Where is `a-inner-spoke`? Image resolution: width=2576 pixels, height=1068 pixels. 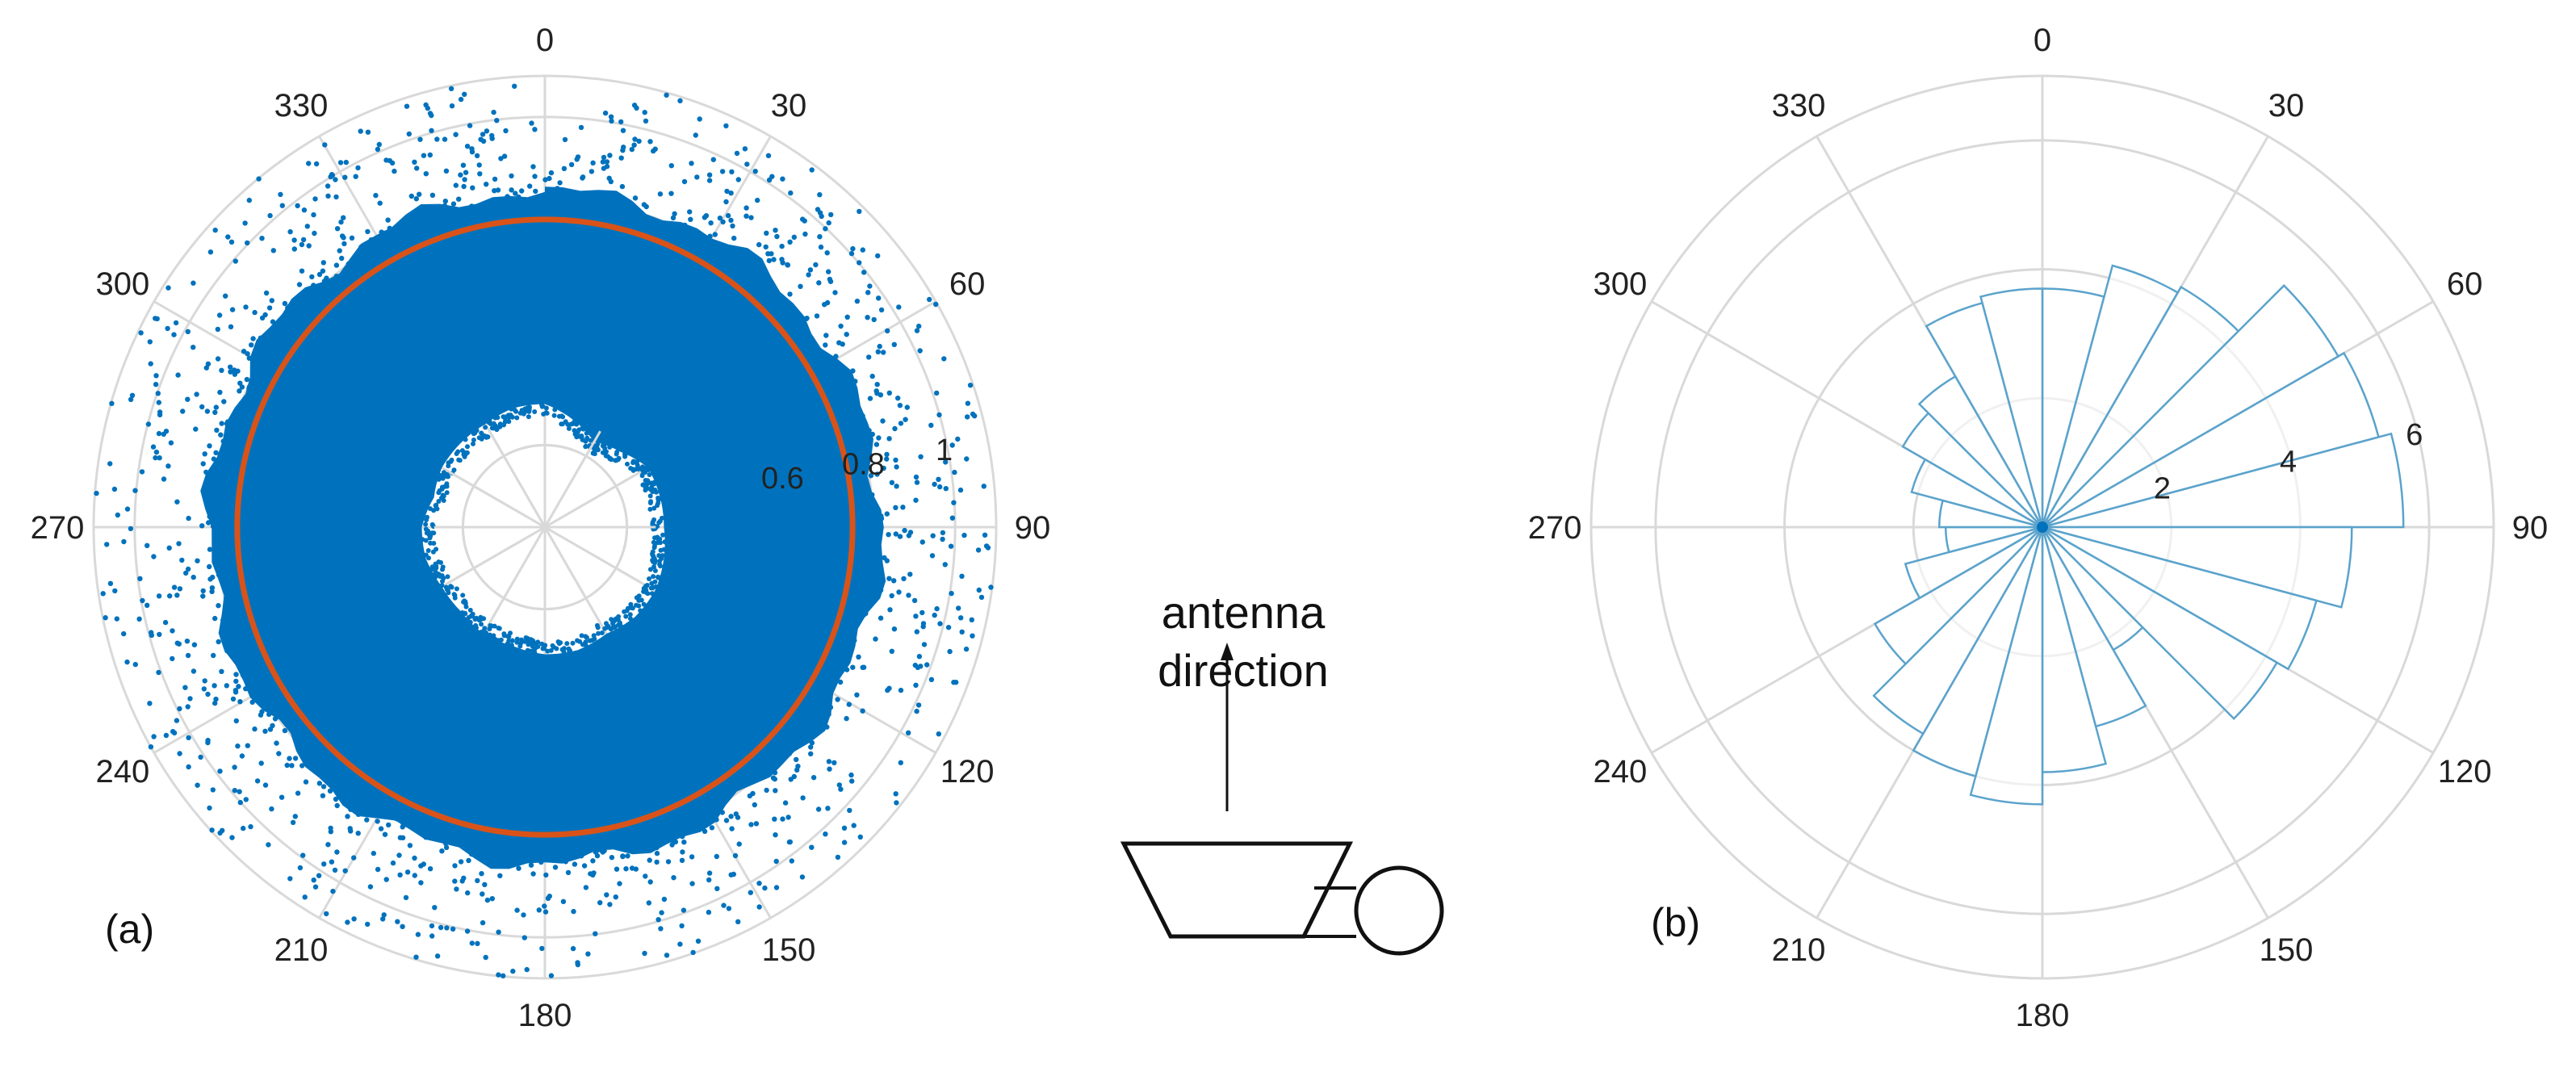
a-inner-spoke is located at coordinates (497, 555).